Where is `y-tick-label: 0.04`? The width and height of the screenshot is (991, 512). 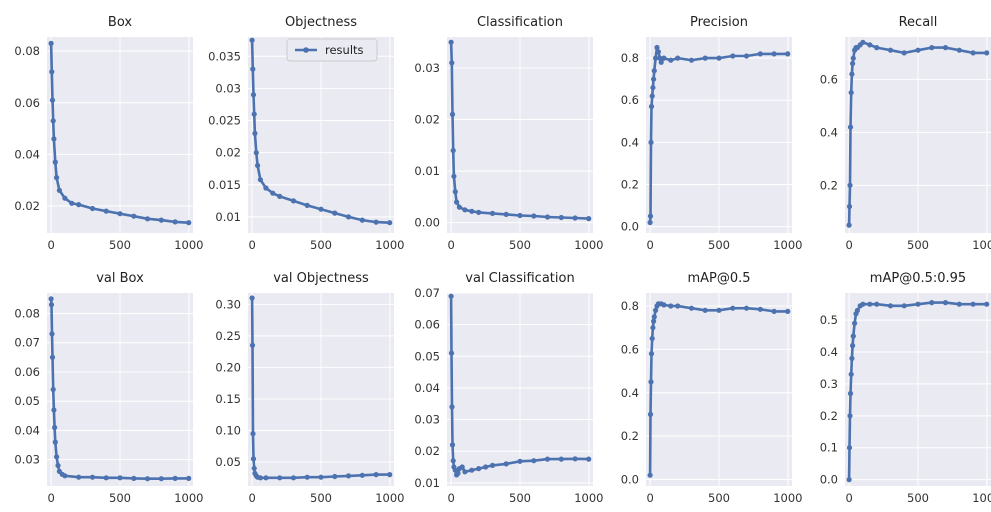
y-tick-label: 0.04 is located at coordinates (27, 154).